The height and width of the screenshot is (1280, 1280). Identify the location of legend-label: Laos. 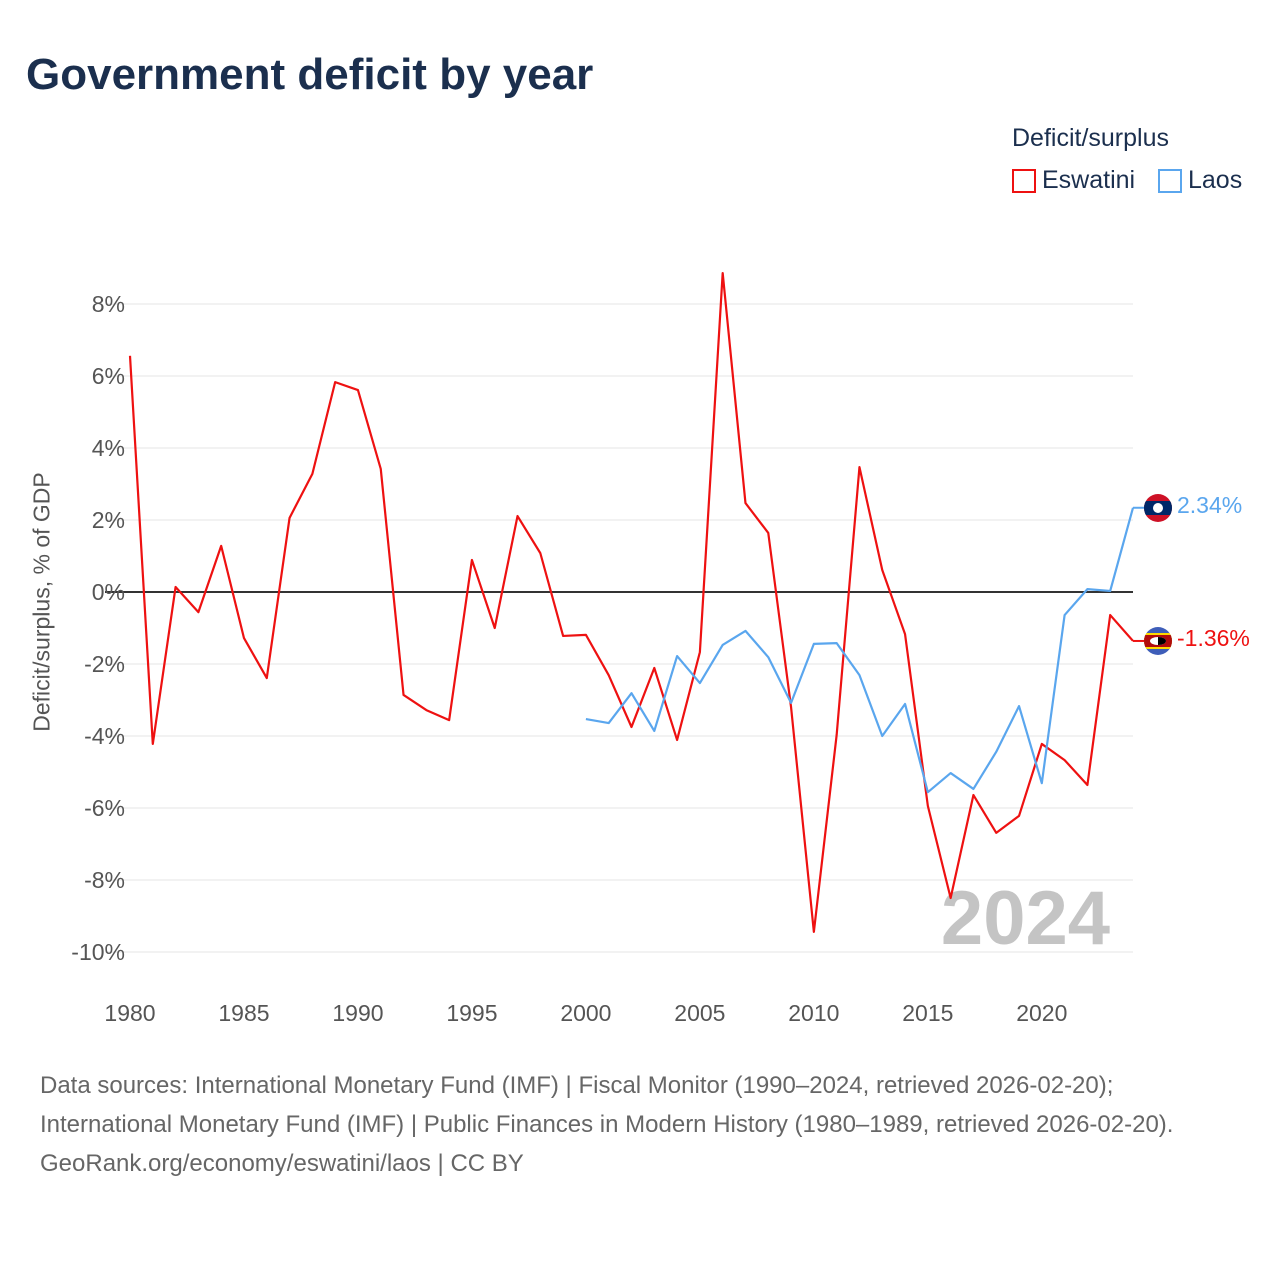
(1215, 180).